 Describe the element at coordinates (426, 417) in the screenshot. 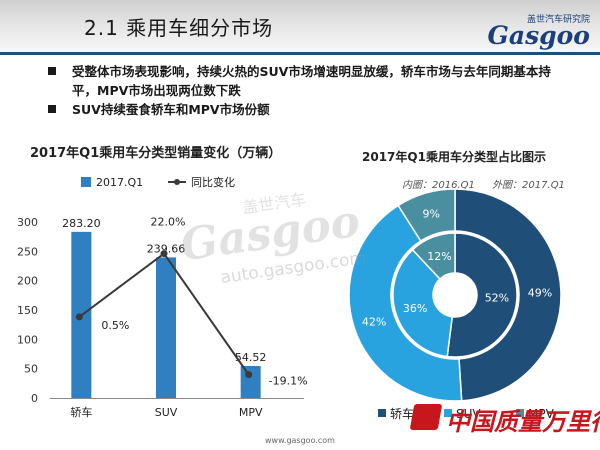

I see `stamp-mark-icon` at that location.